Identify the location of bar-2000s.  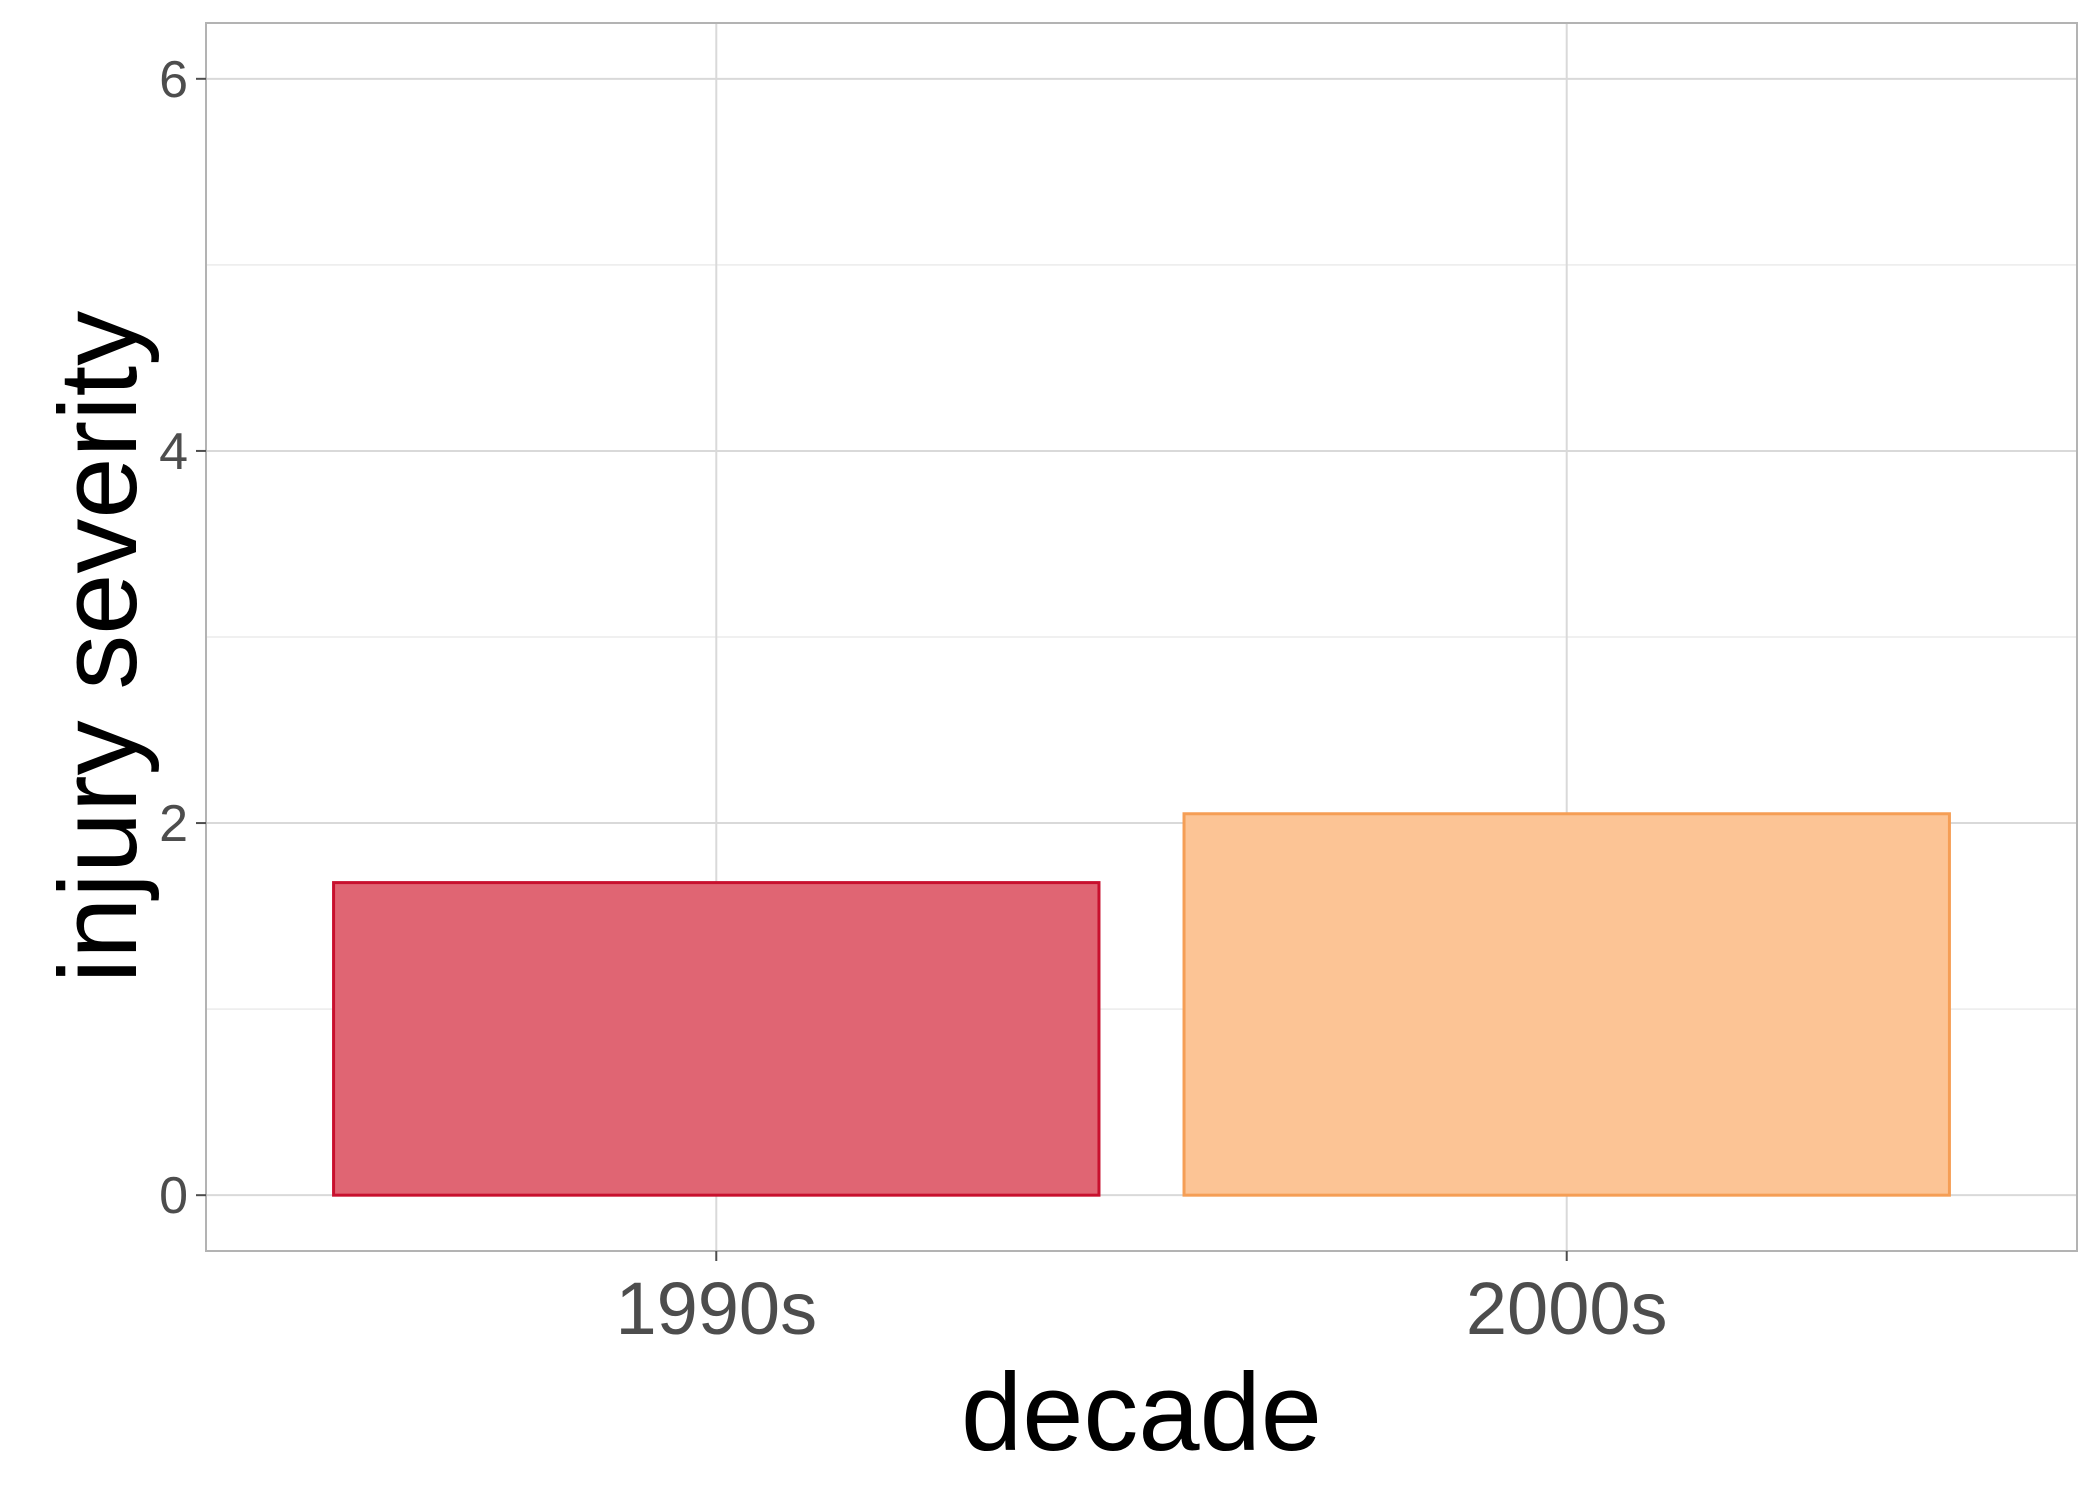
(1566, 1004).